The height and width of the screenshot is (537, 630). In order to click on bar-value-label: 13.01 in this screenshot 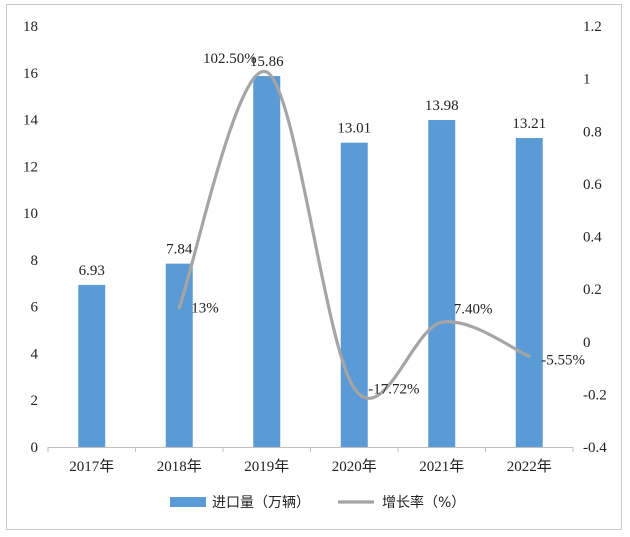, I will do `click(354, 129)`.